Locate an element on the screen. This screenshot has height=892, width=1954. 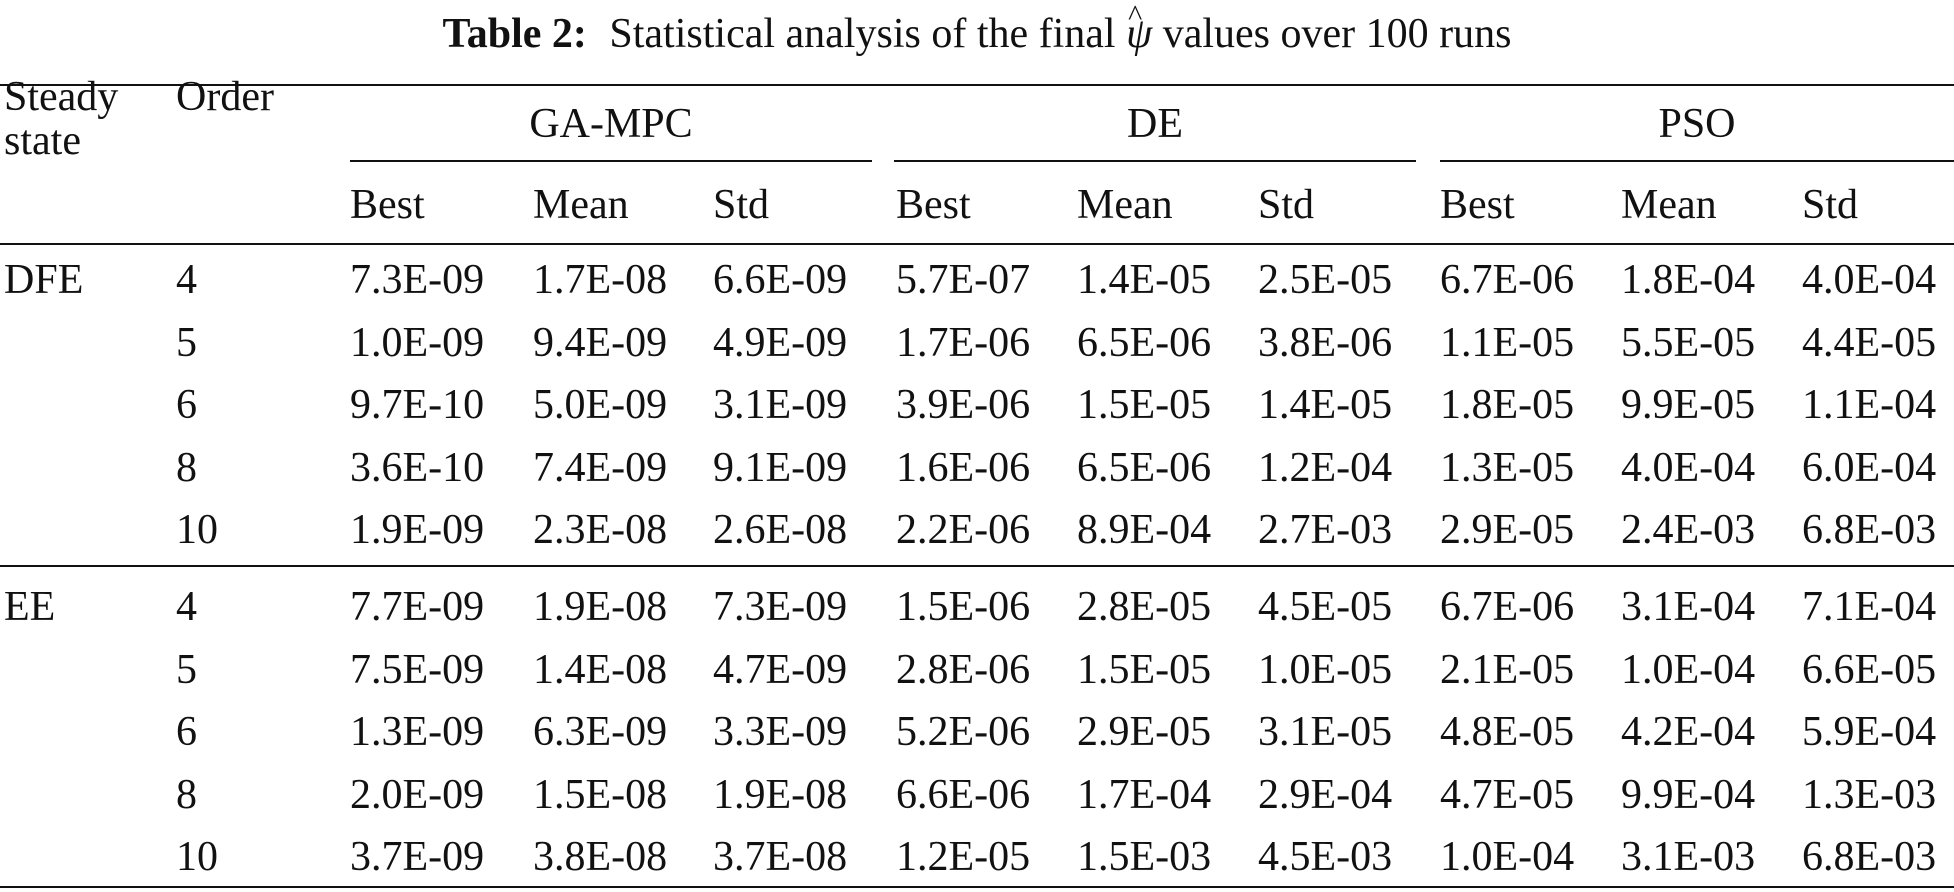
value-cell-ga-mpc-best: 7.7E-09 is located at coordinates (417, 607).